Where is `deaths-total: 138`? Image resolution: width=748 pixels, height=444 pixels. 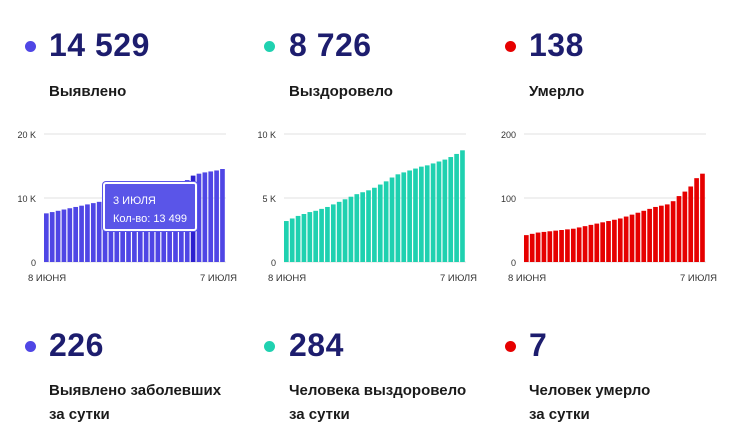
deaths-total: 138 is located at coordinates (556, 45).